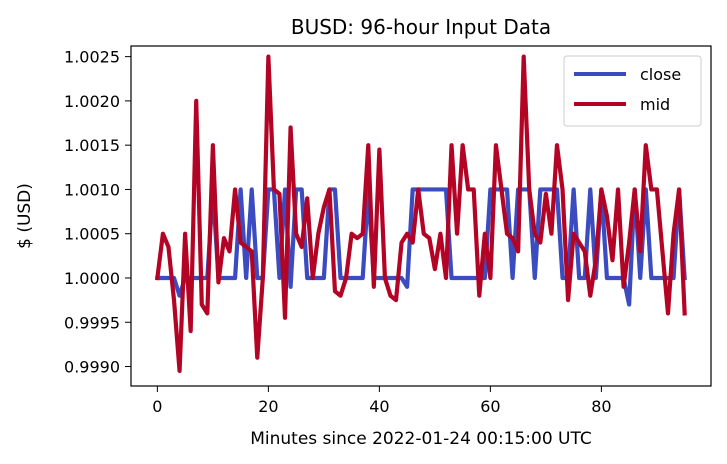  I want to click on x-axis: 0 20 40 60 80, so click(382, 401).